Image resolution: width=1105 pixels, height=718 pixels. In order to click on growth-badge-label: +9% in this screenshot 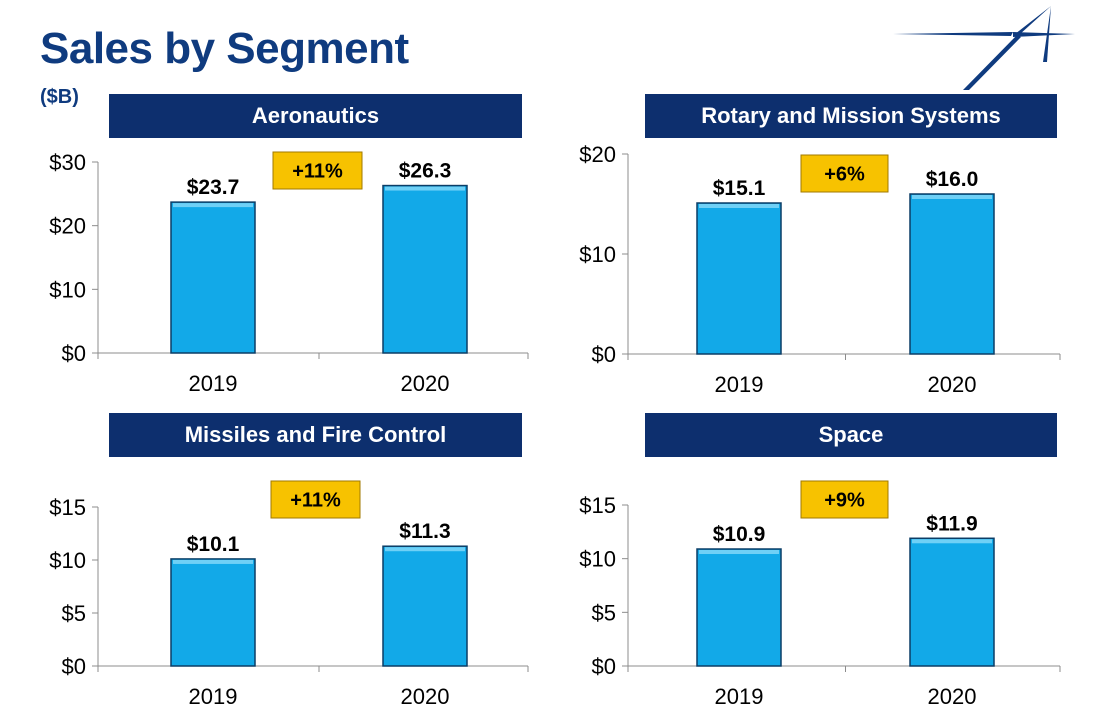, I will do `click(844, 501)`.